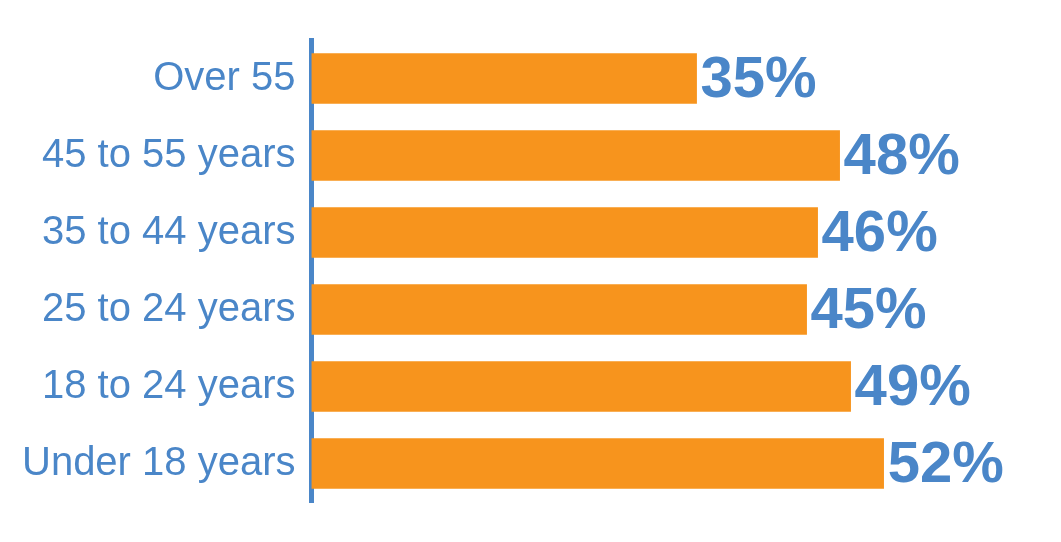 The height and width of the screenshot is (542, 1061). Describe the element at coordinates (758, 76) in the screenshot. I see `data-label: 35%` at that location.